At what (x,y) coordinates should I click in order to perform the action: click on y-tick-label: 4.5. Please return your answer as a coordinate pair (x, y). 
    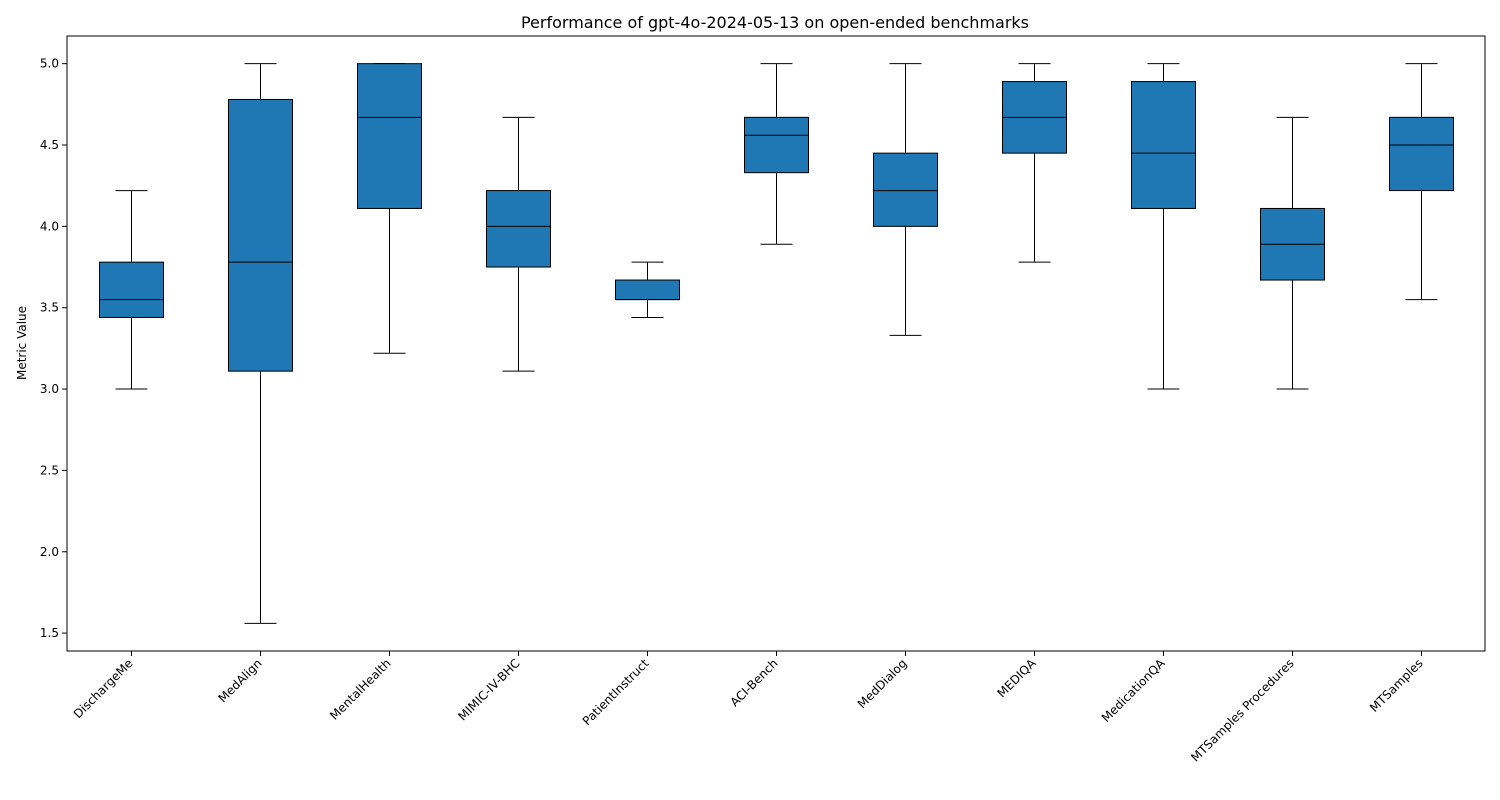
    Looking at the image, I should click on (49, 145).